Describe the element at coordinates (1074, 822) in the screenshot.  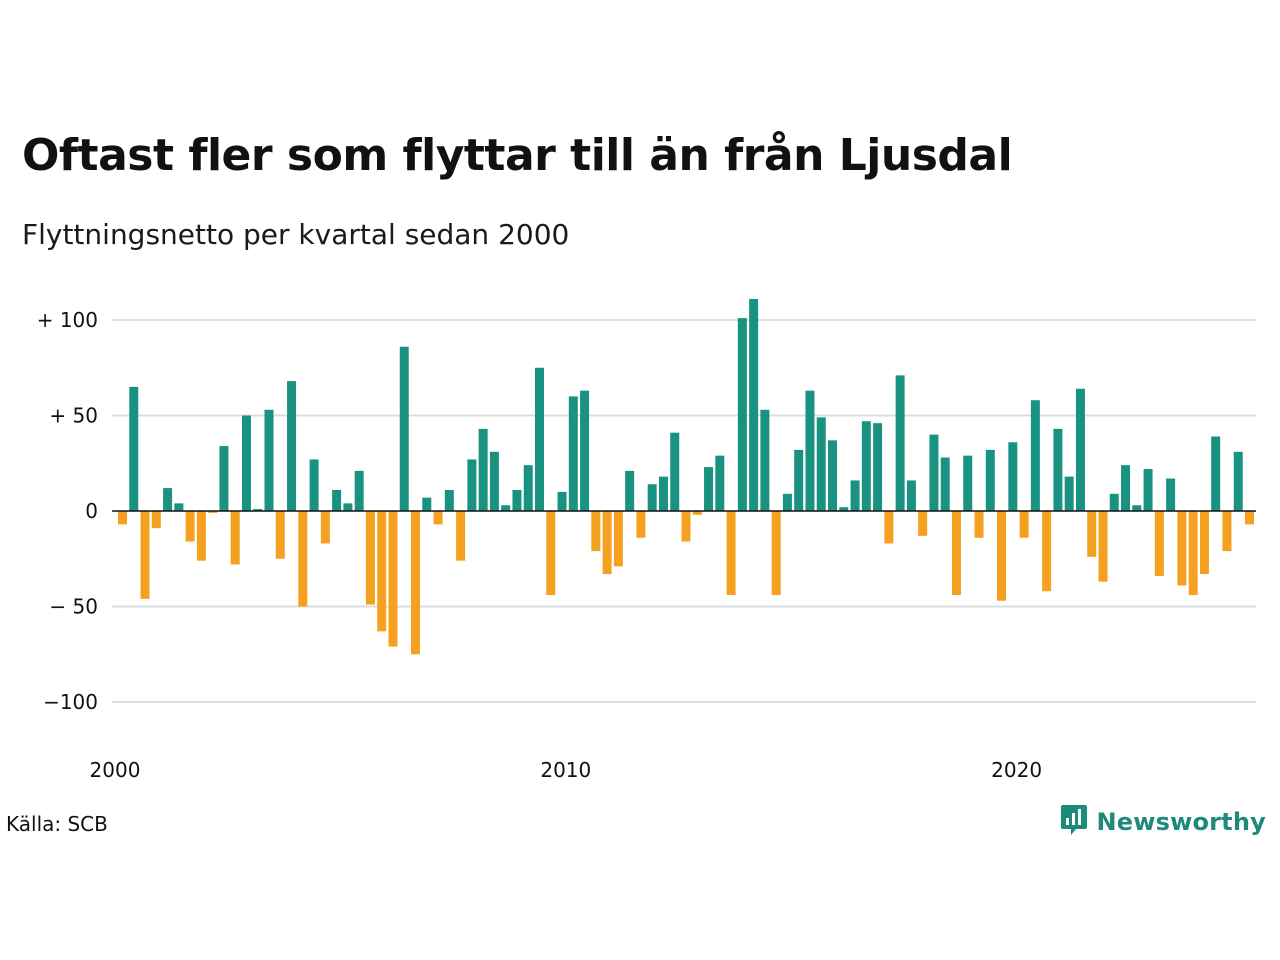
I see `newsworthy-logo-icon` at that location.